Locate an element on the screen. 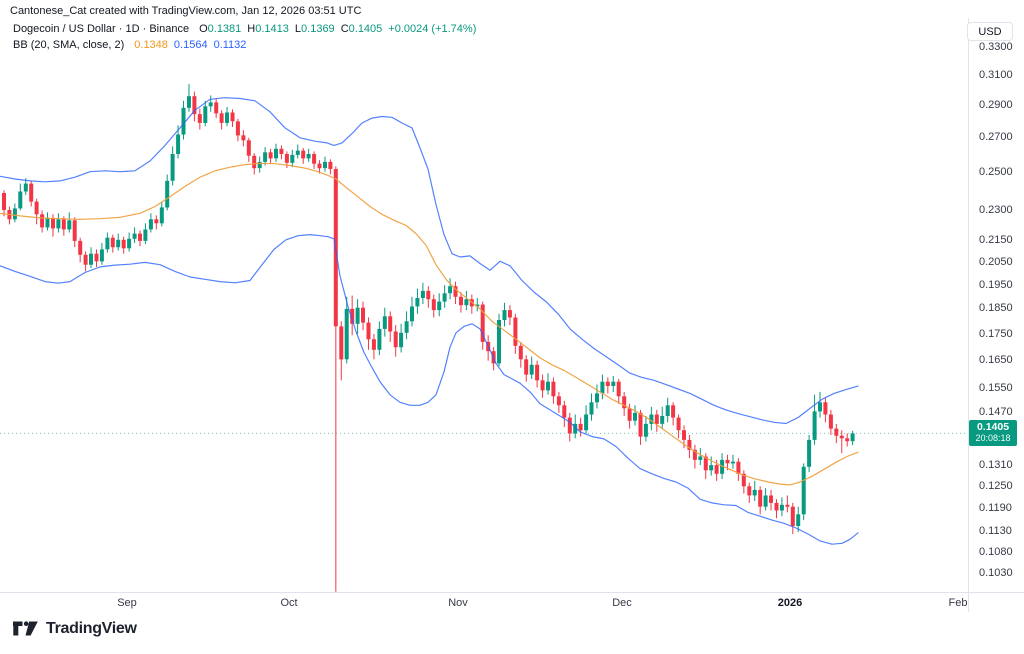 This screenshot has width=1024, height=654. ohlc-item: O 0.1381 is located at coordinates (220, 29).